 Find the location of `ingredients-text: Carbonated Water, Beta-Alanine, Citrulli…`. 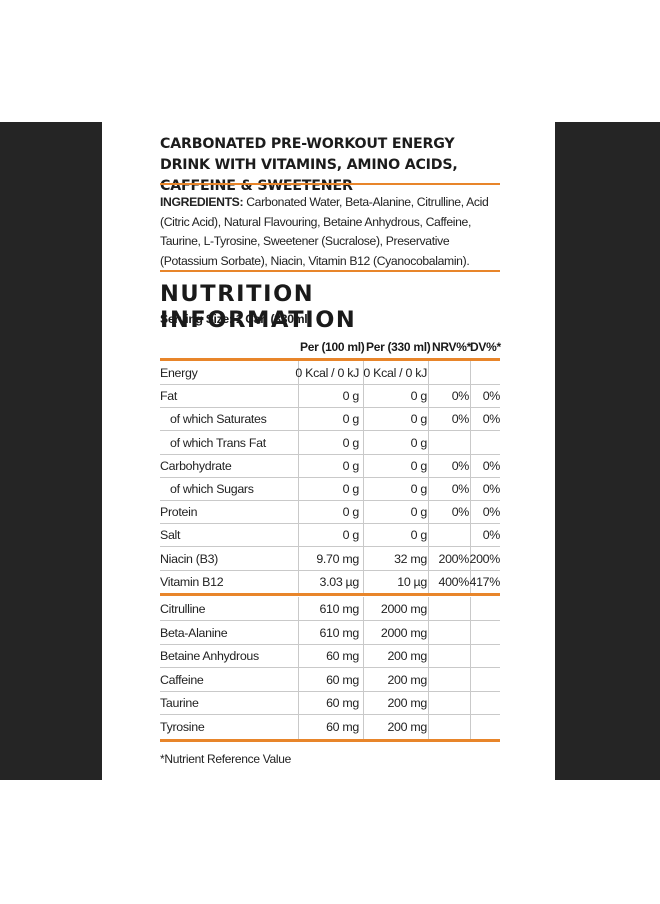

ingredients-text: Carbonated Water, Beta-Alanine, Citrulli… is located at coordinates (324, 231).